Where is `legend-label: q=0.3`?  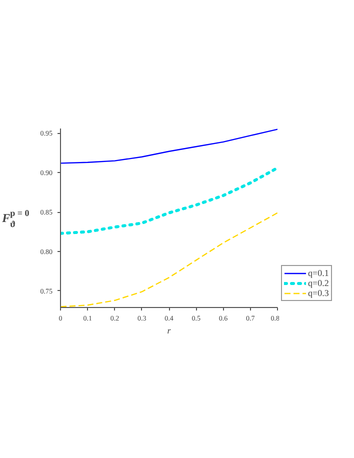
legend-label: q=0.3 is located at coordinates (318, 293).